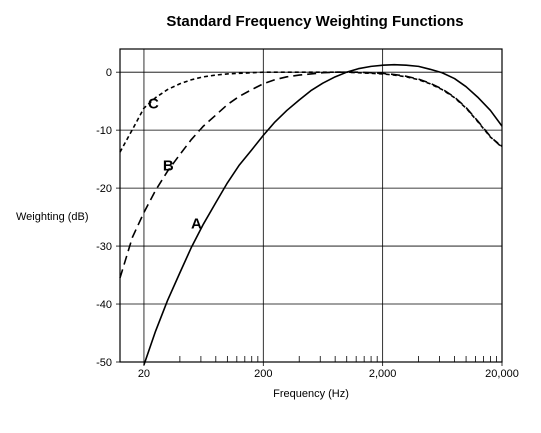 Image resolution: width=541 pixels, height=433 pixels. Describe the element at coordinates (108, 218) in the screenshot. I see `y-tick-labels: 0 -10 -20 -30 -40 -50` at that location.